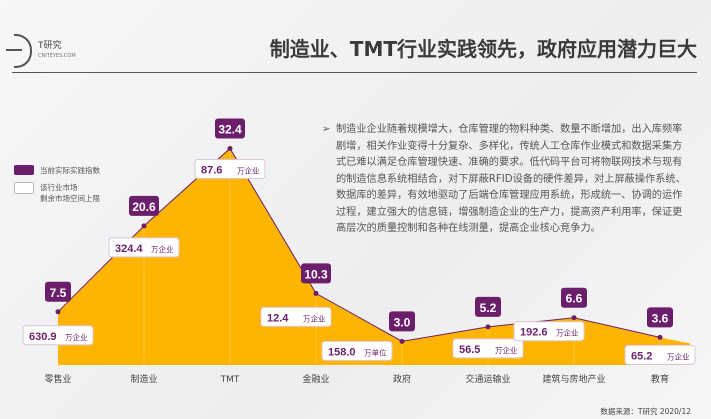 The width and height of the screenshot is (711, 419). What do you see at coordinates (278, 318) in the screenshot?
I see `capacity-label: 12.4` at bounding box center [278, 318].